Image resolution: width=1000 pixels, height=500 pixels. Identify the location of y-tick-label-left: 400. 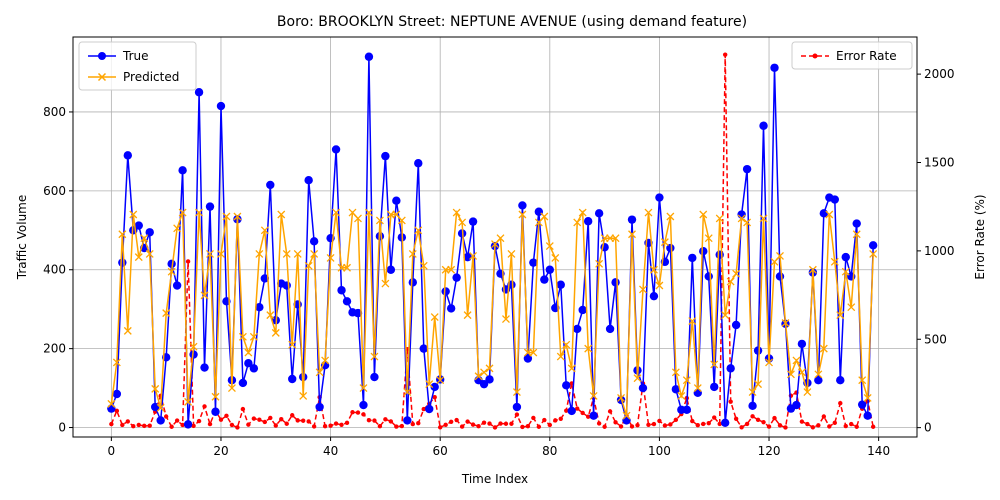
(54, 270).